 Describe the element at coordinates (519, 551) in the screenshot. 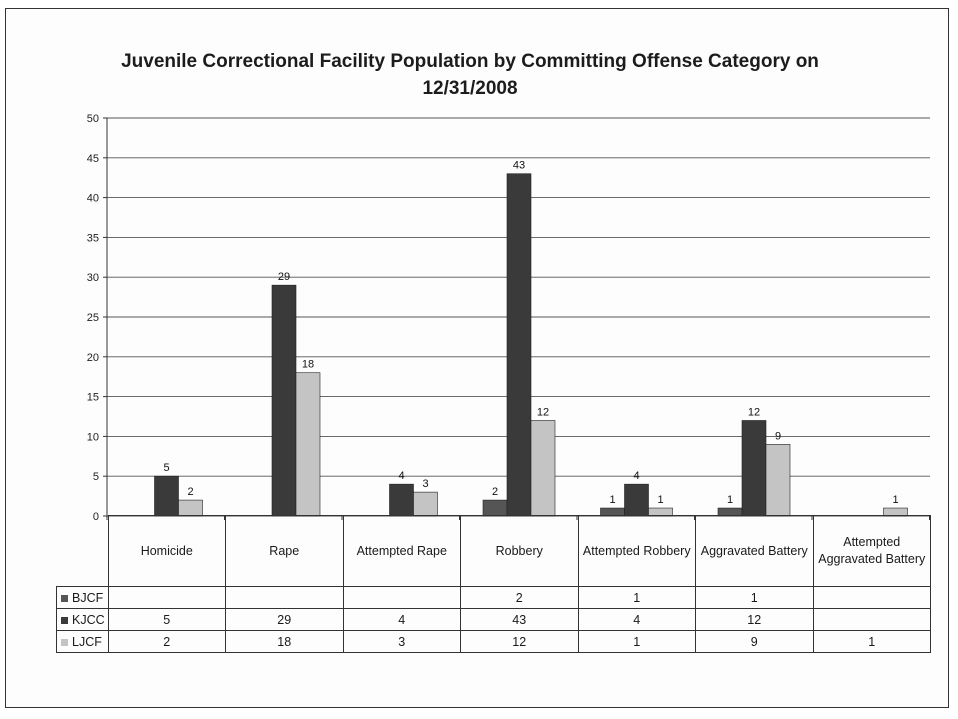

I see `category-label: Robbery` at that location.